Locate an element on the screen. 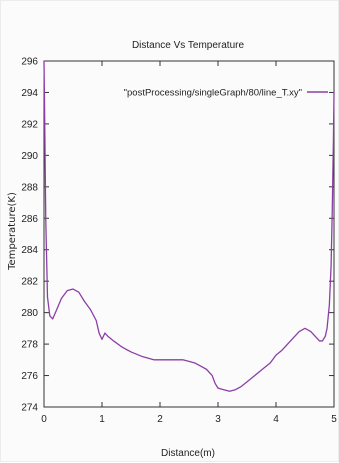 This screenshot has height=463, width=339. y-tick-label: 288 is located at coordinates (29, 187).